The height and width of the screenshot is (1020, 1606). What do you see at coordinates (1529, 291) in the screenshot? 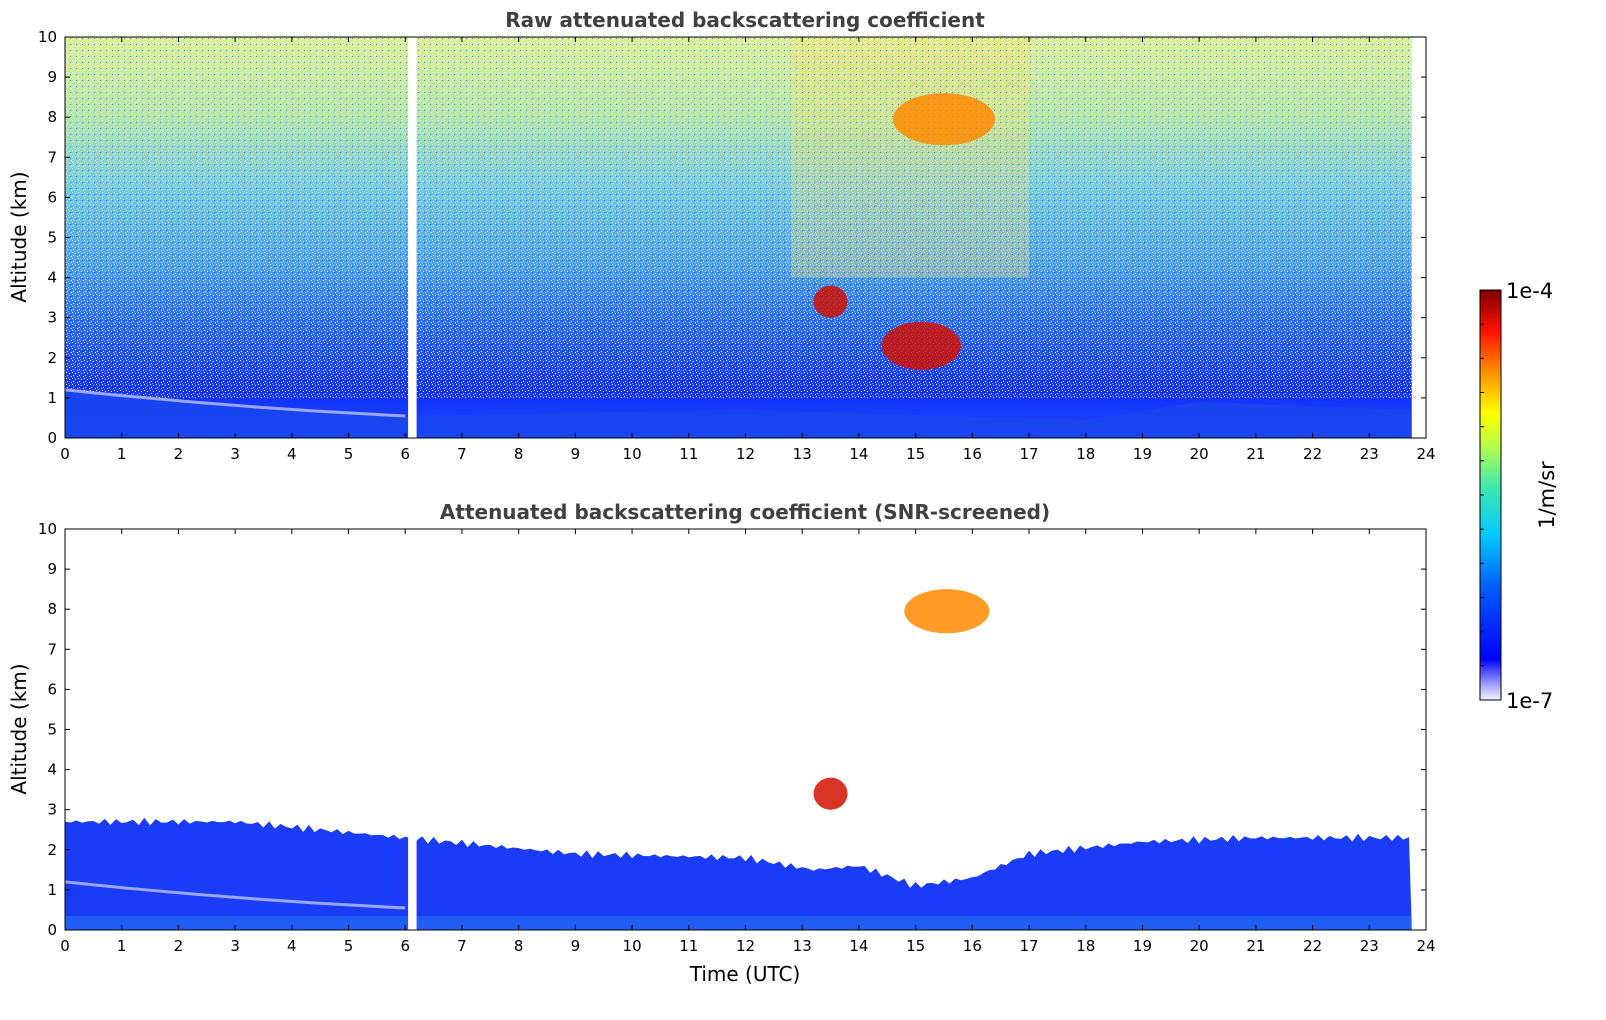
I see `colorbar-max-label: 1e-4` at bounding box center [1529, 291].